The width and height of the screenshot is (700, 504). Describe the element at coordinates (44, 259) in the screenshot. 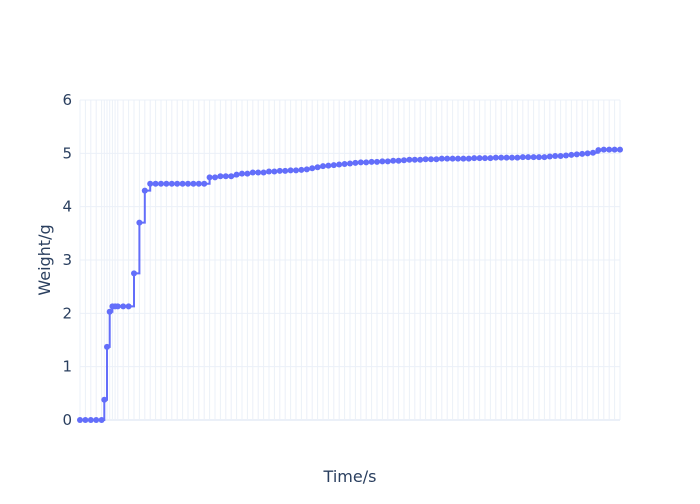

I see `y-axis-title: Weight/g` at that location.